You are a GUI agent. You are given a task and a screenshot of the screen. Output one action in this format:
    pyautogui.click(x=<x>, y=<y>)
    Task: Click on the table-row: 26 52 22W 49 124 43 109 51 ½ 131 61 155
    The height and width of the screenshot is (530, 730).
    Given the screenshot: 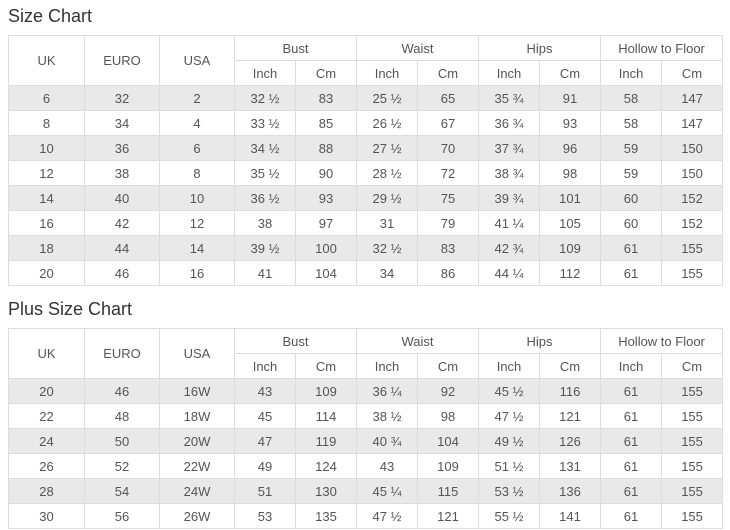 What is the action you would take?
    pyautogui.click(x=366, y=466)
    